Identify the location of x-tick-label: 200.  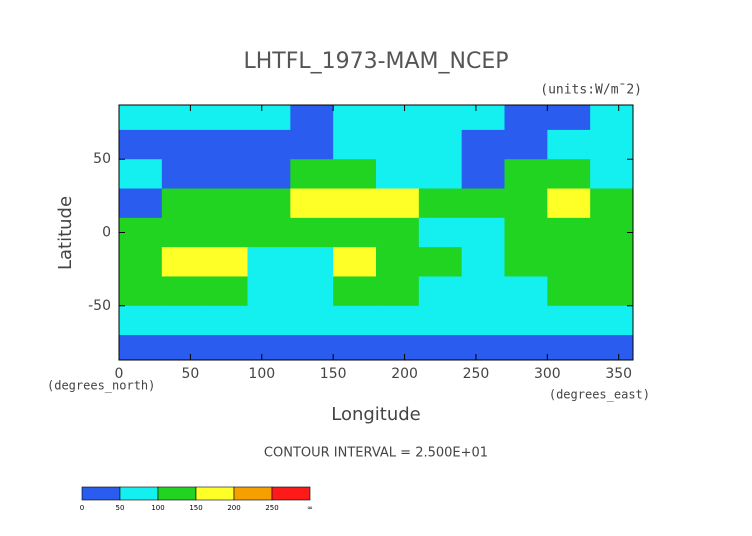
(404, 374).